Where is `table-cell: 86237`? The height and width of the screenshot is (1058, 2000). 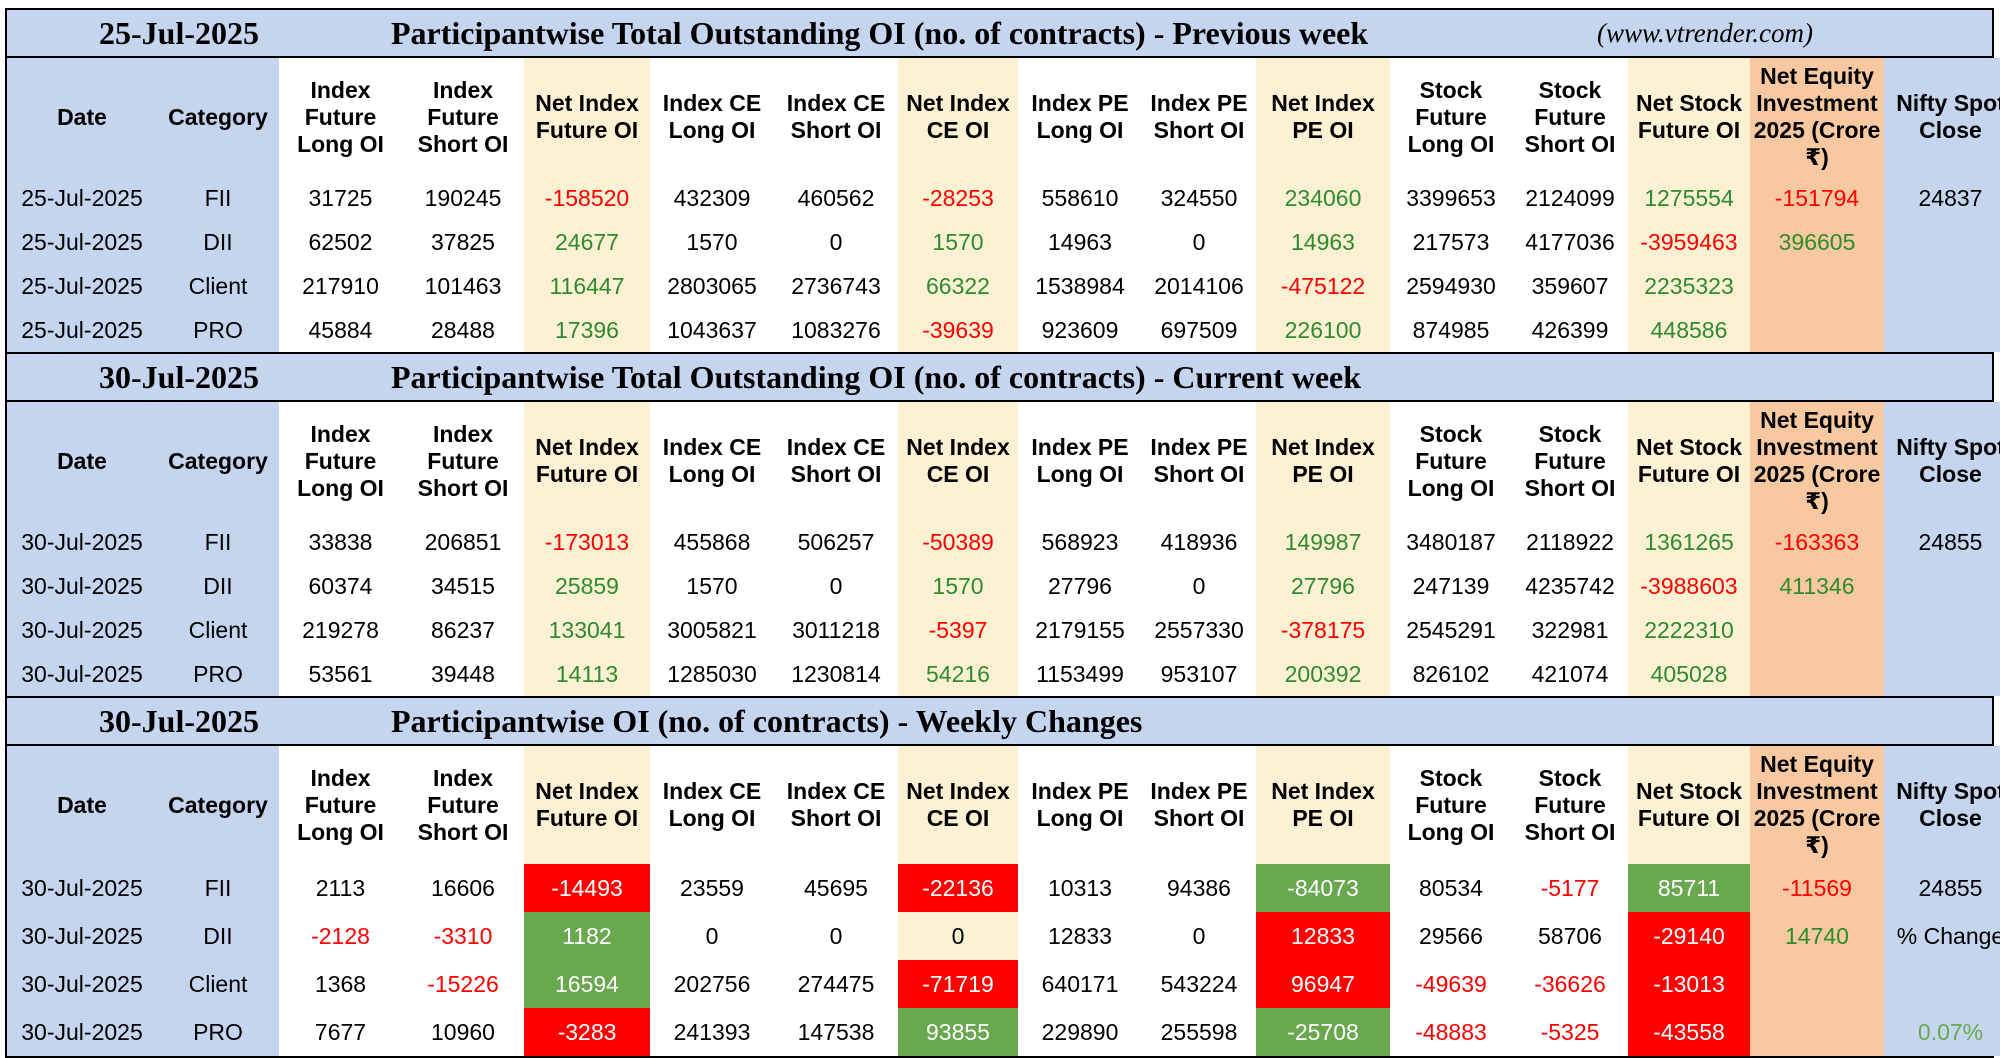 table-cell: 86237 is located at coordinates (463, 629).